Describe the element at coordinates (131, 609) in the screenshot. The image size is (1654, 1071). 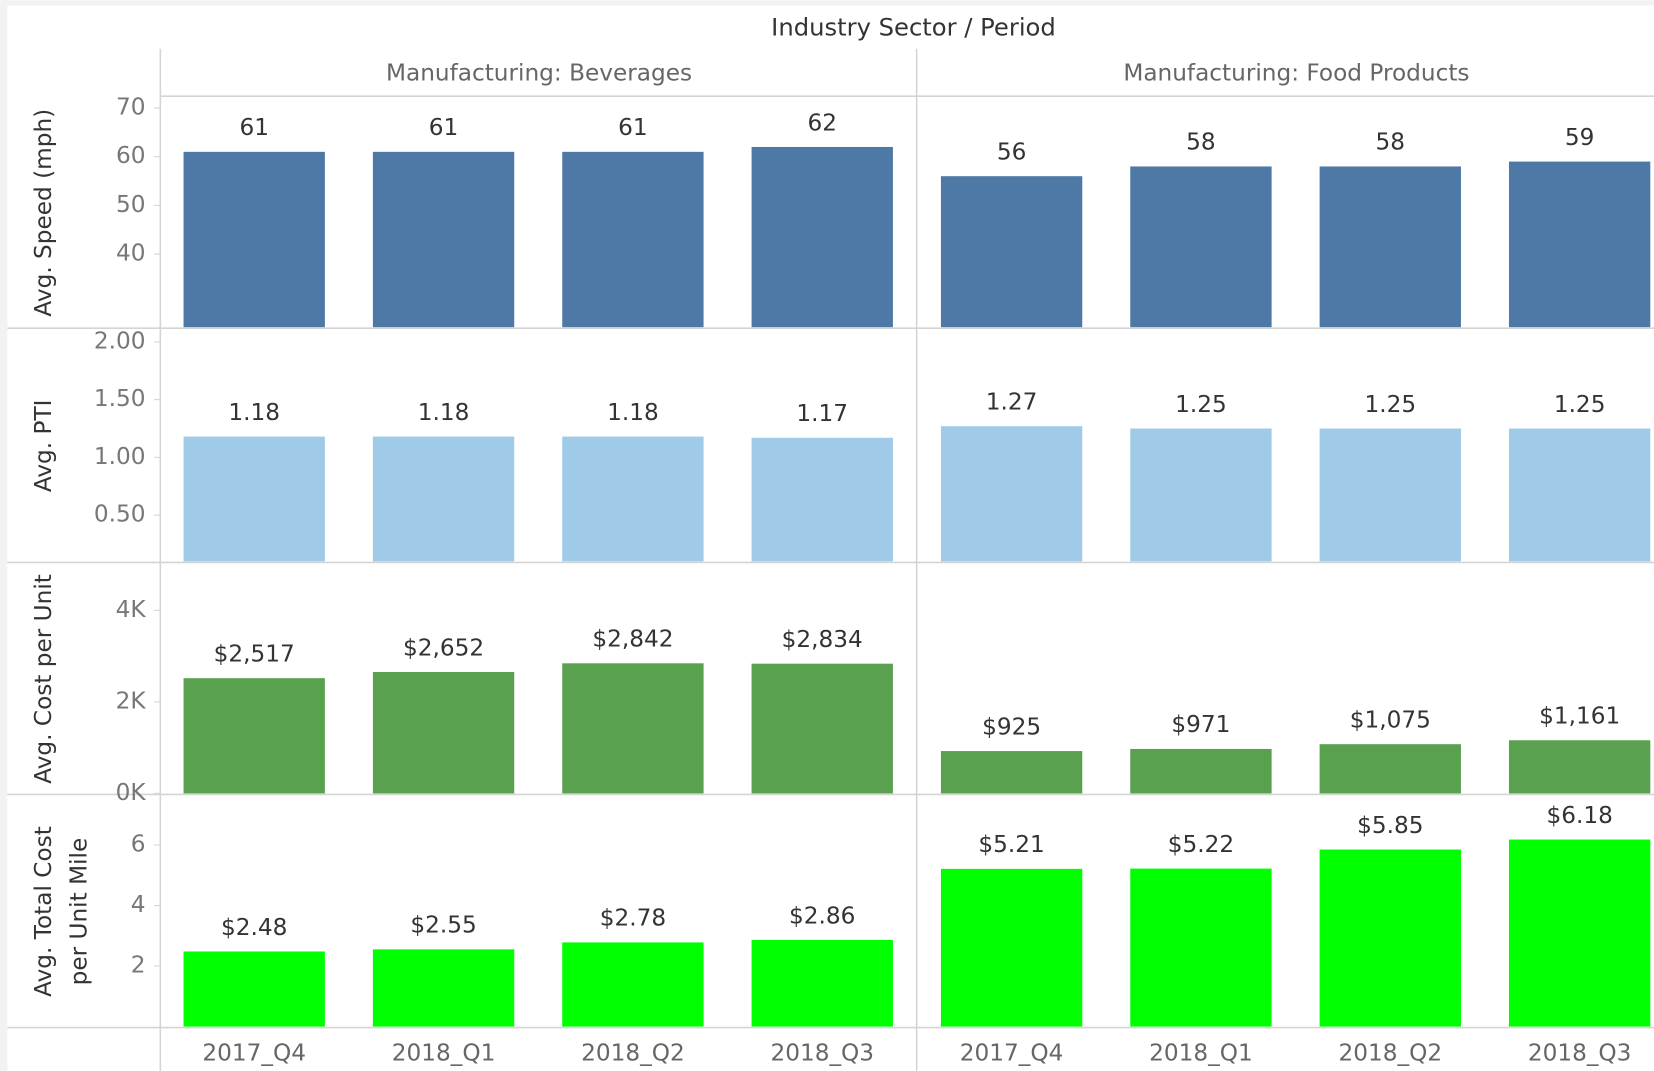
I see `y-tick-label: 4K` at that location.